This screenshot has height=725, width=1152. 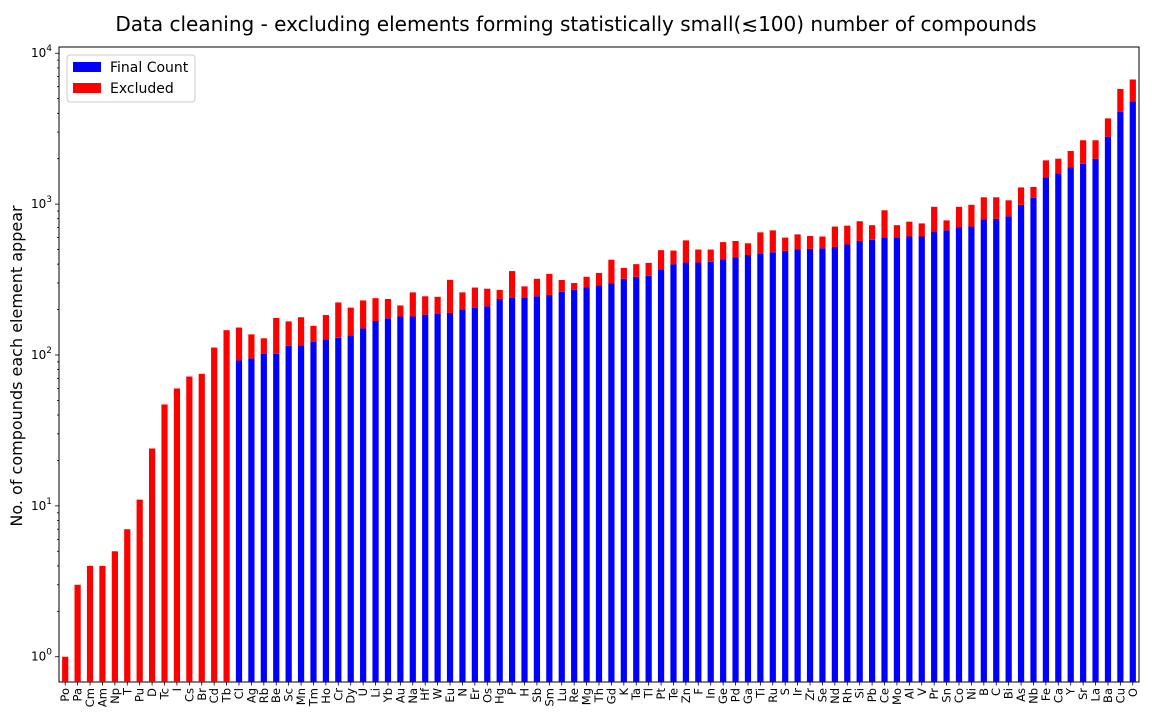 I want to click on x-tick-label: Np, so click(x=115, y=696).